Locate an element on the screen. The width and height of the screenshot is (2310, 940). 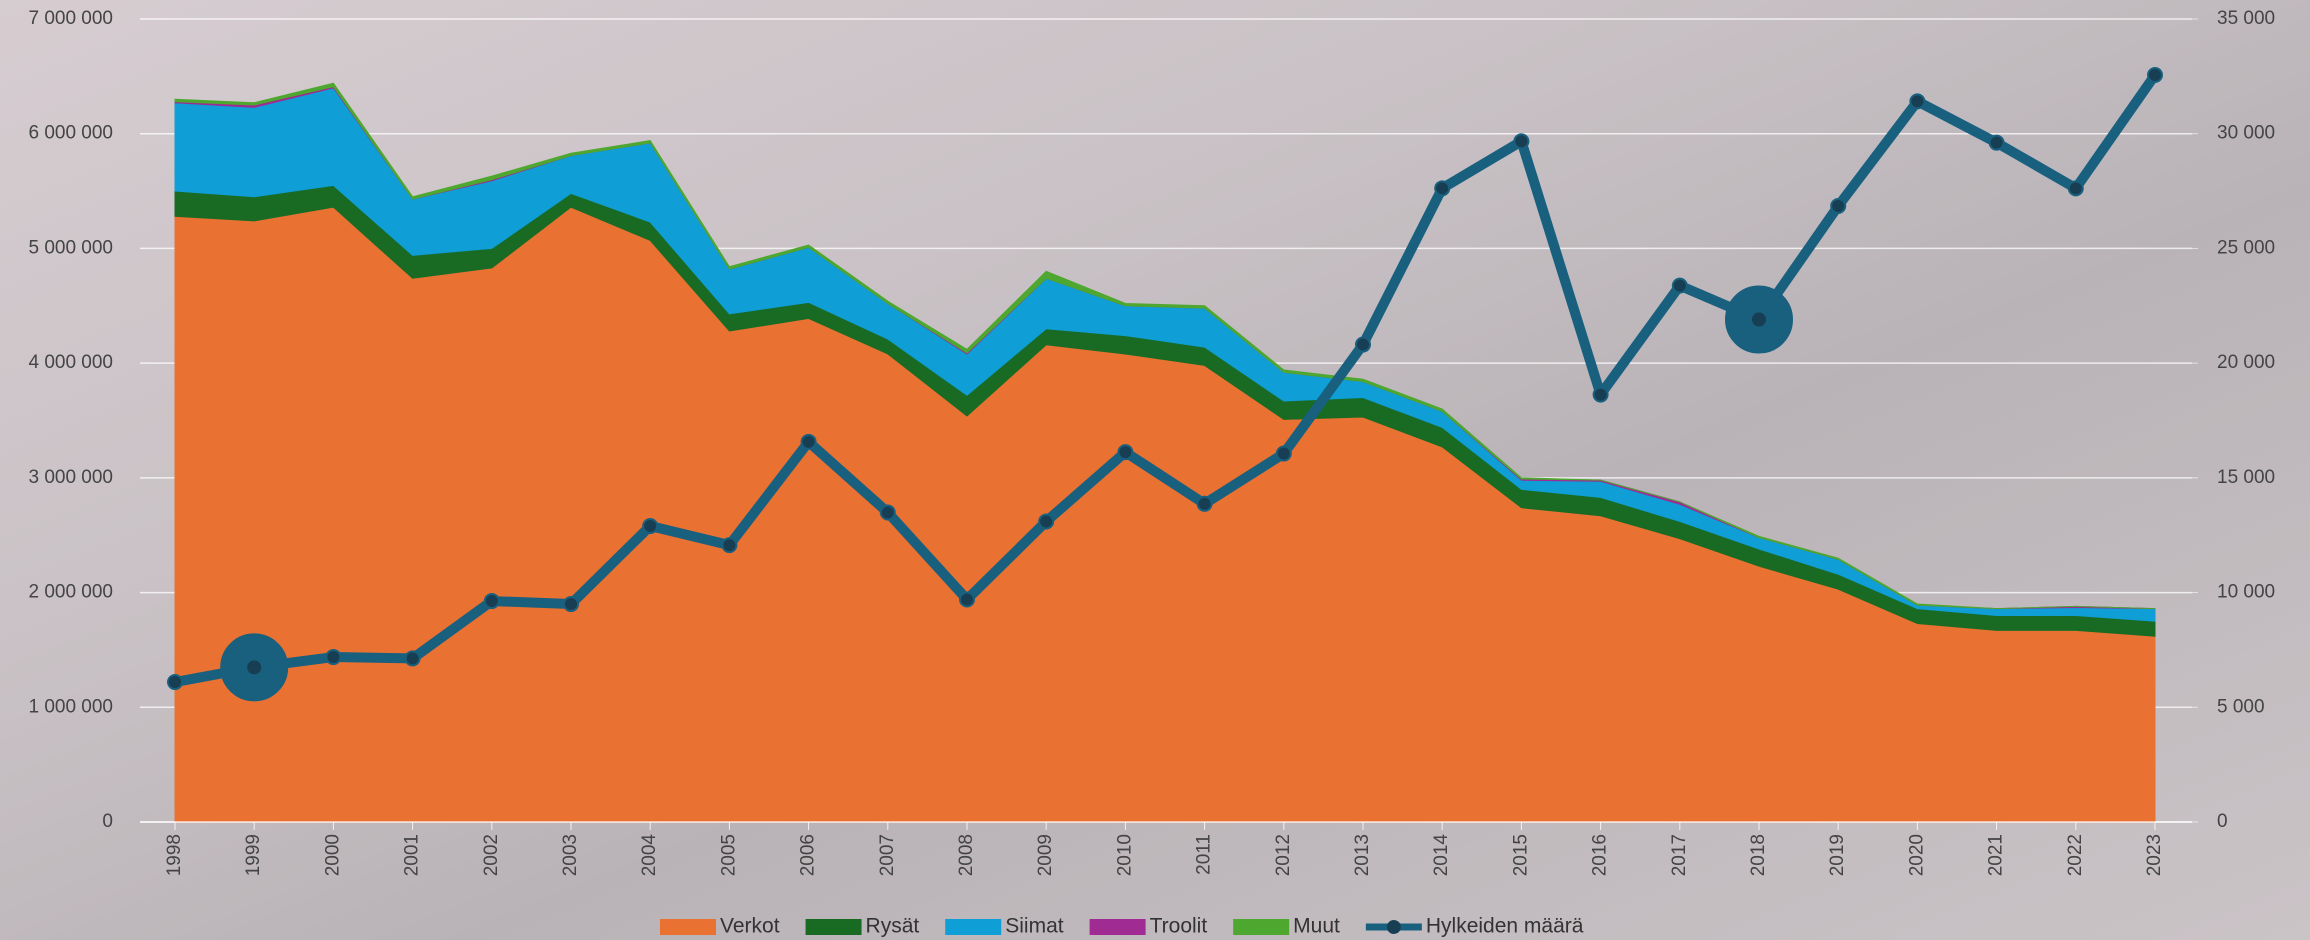
x-tick-label: 2002 is located at coordinates (491, 855).